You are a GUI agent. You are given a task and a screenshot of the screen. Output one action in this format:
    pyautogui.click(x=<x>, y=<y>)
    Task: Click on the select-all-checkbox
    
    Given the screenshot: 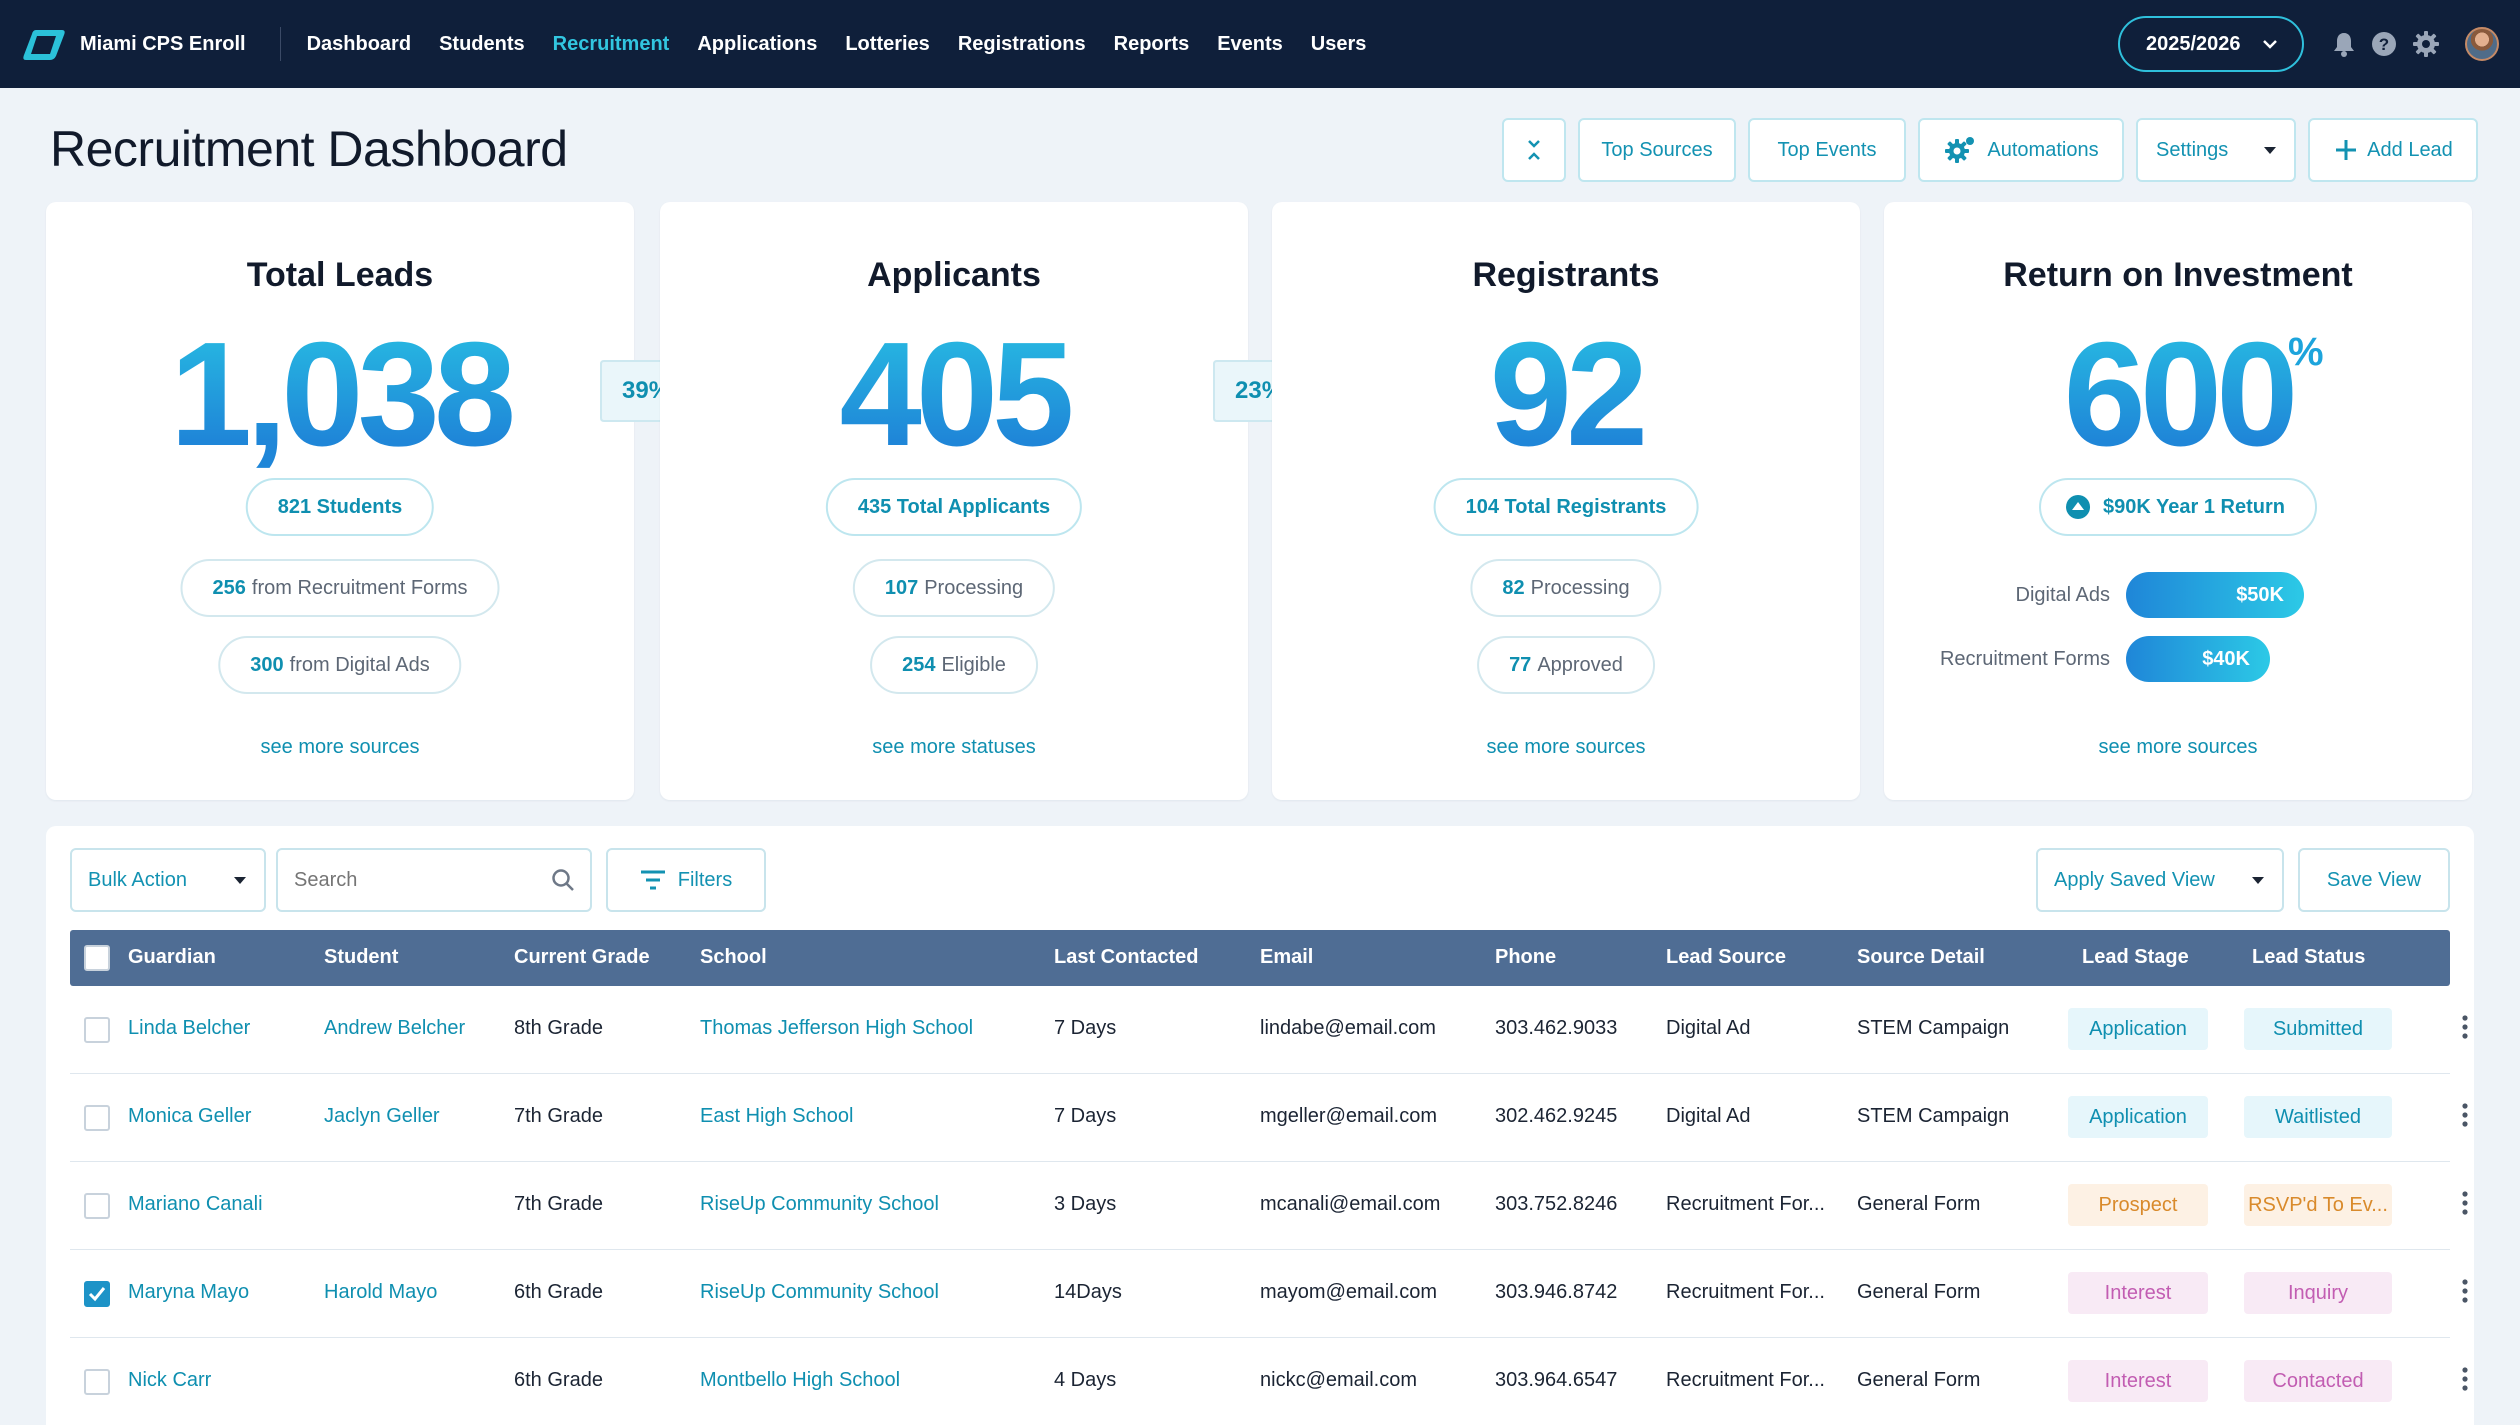 What is the action you would take?
    pyautogui.click(x=97, y=958)
    